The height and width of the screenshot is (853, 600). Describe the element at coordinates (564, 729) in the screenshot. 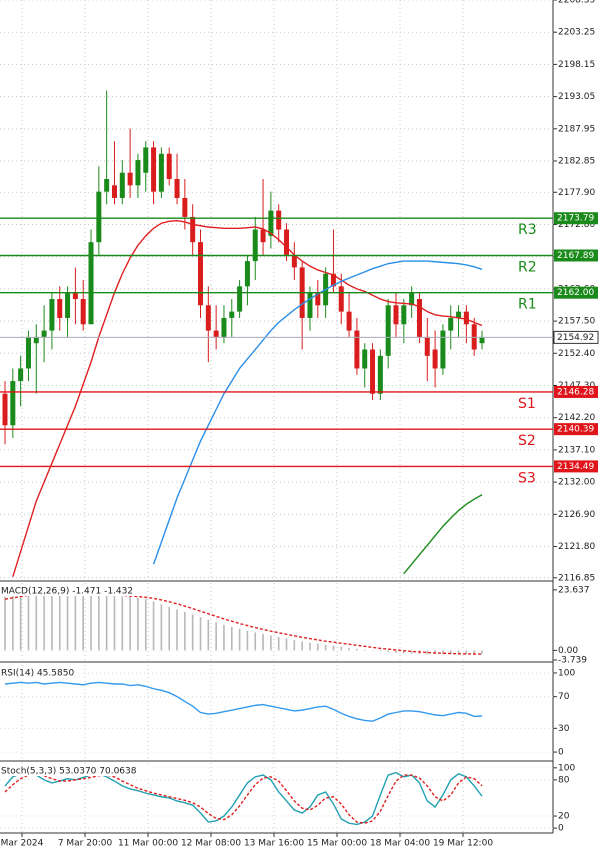

I see `y-tick-label: 30` at that location.